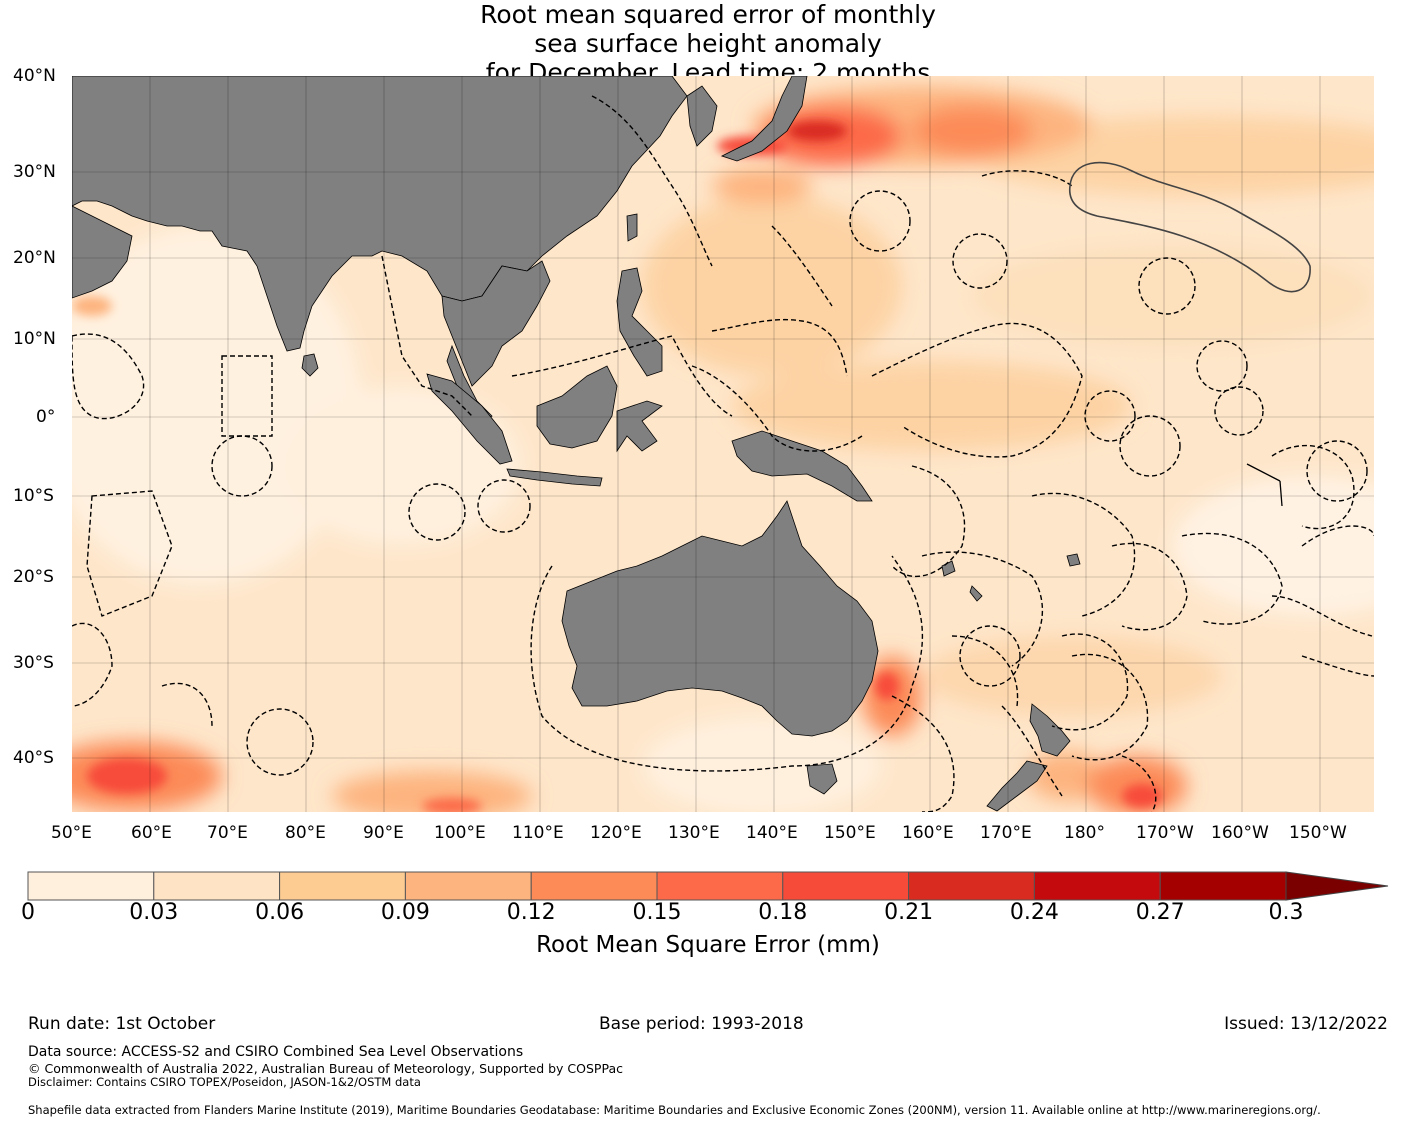  I want to click on landmass-indochina, so click(496, 323).